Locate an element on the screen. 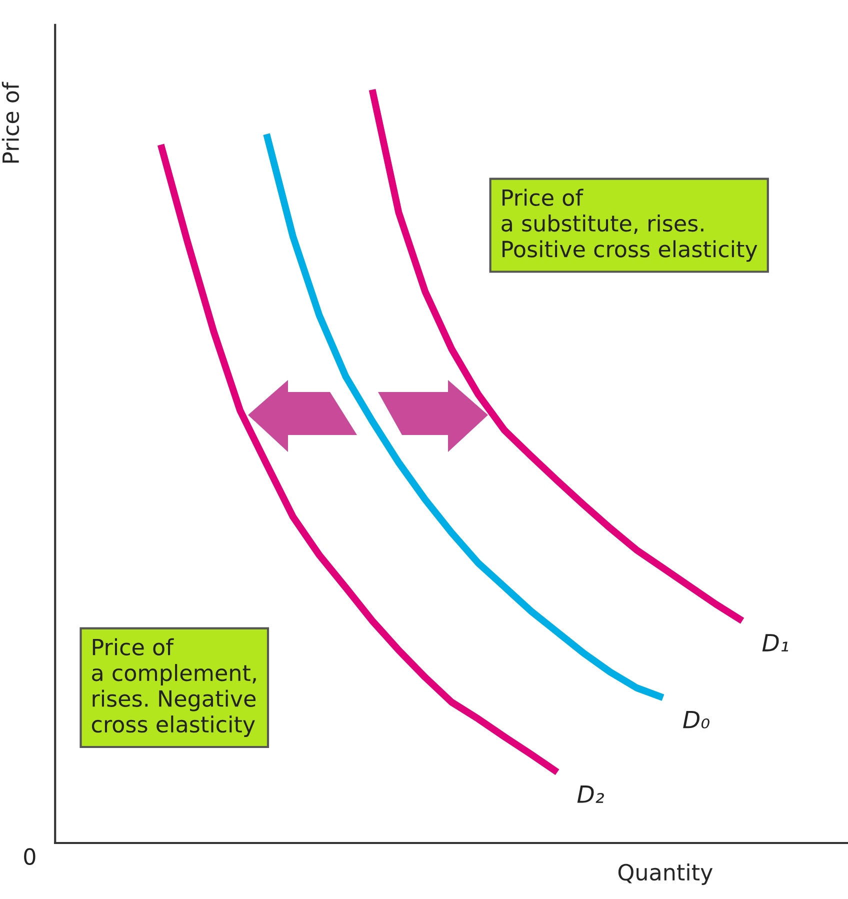 The width and height of the screenshot is (848, 899). text: 0 is located at coordinates (30, 856).